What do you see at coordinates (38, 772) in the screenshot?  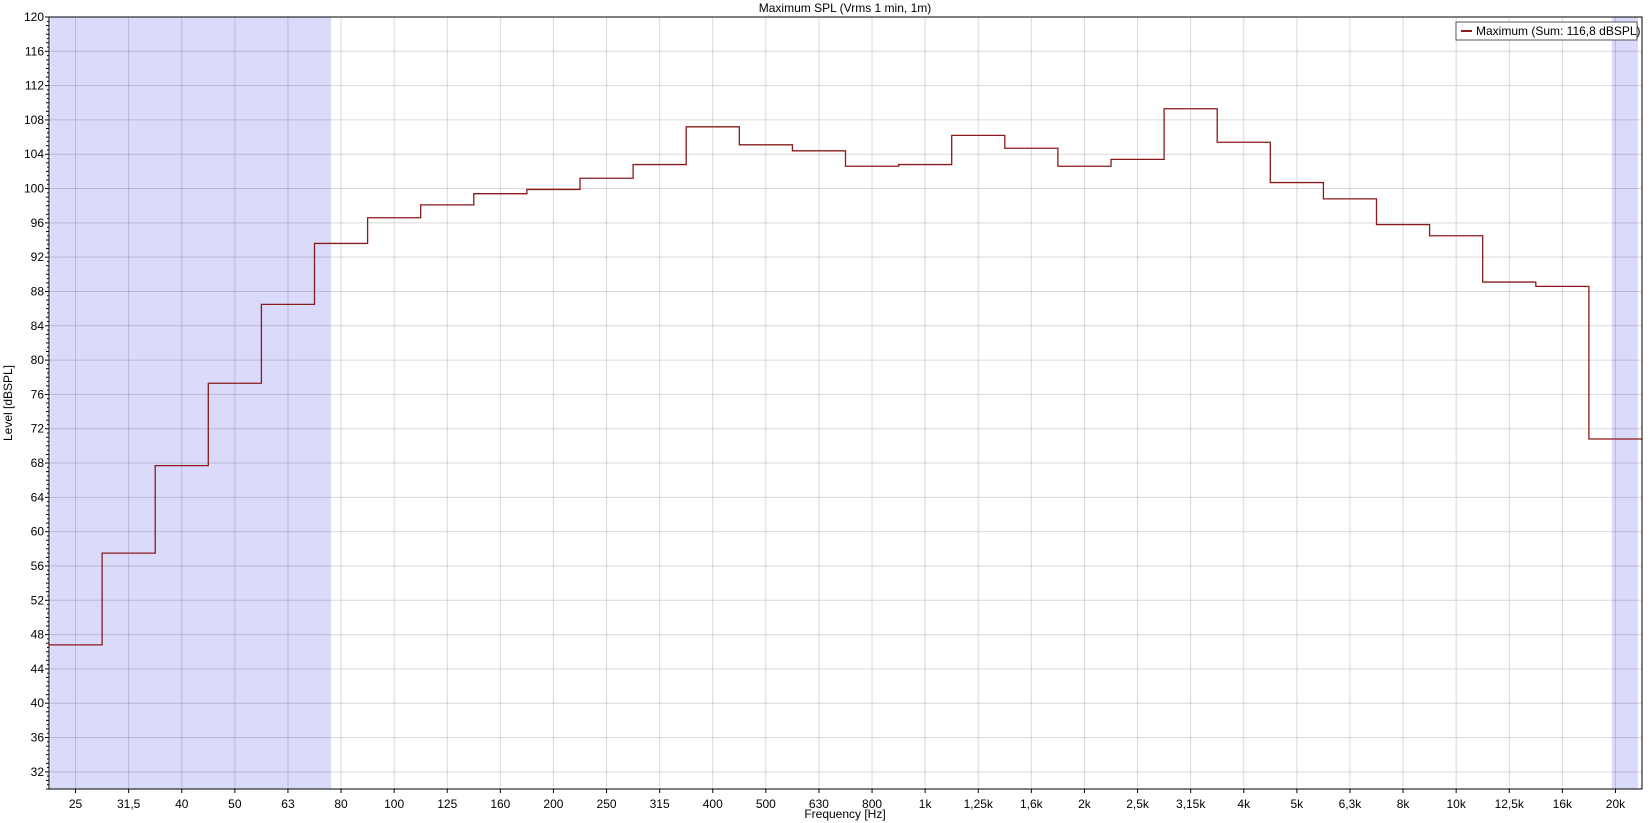 I see `y-tick-label: 32` at bounding box center [38, 772].